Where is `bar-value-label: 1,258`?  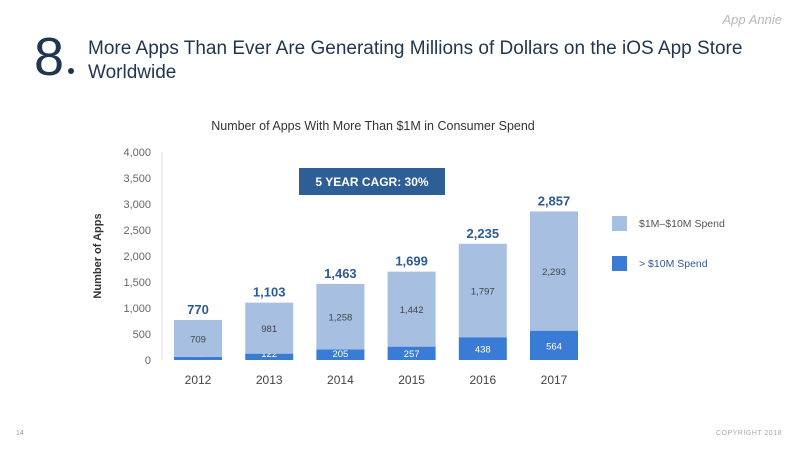
bar-value-label: 1,258 is located at coordinates (341, 318).